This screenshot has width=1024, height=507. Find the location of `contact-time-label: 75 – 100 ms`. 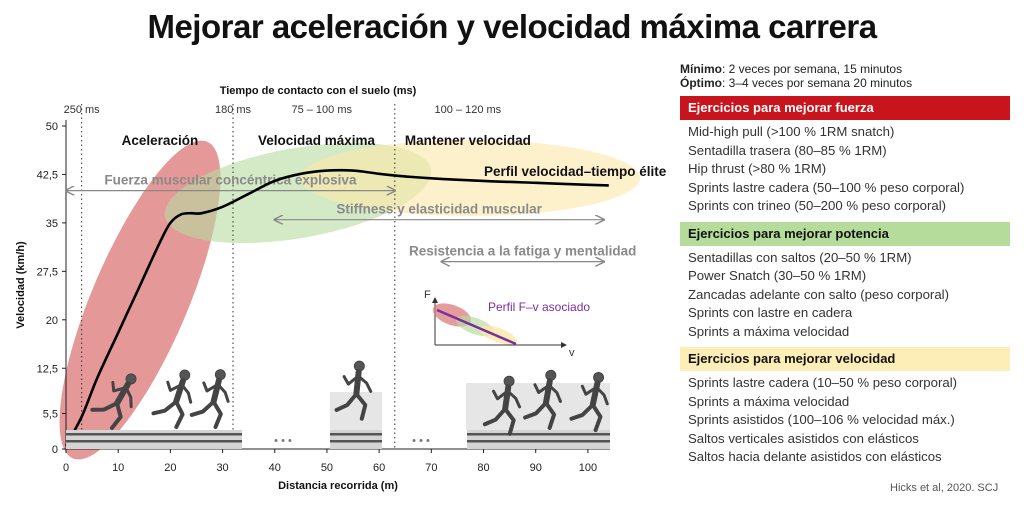

contact-time-label: 75 – 100 ms is located at coordinates (321, 110).